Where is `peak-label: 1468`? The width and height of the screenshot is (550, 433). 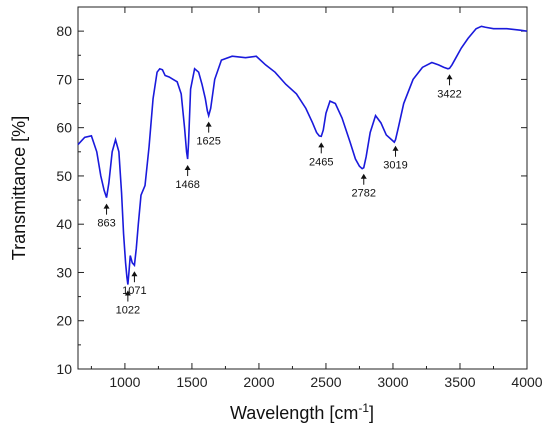
peak-label: 1468 is located at coordinates (187, 185).